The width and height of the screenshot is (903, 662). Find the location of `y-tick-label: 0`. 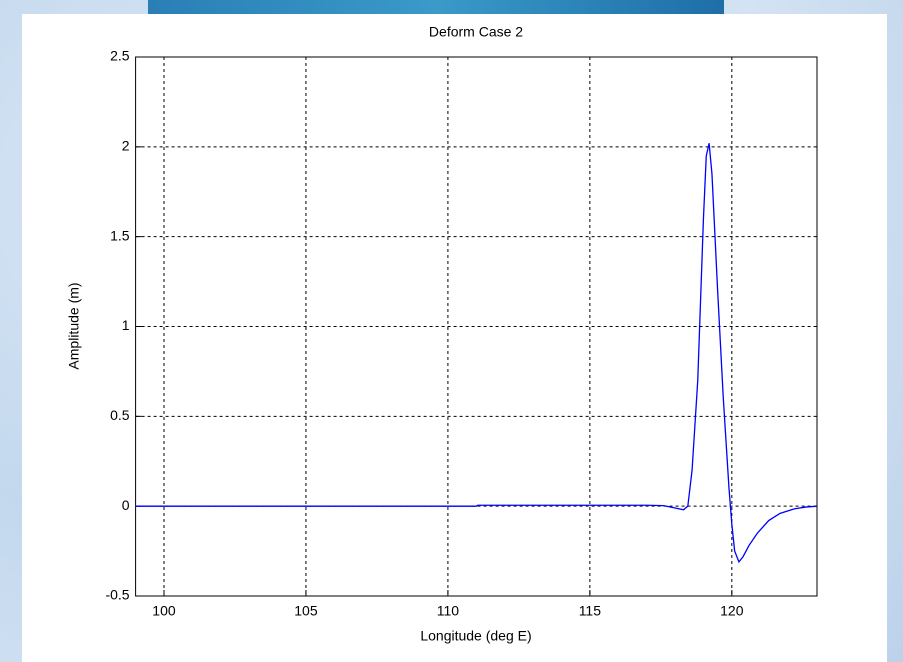

y-tick-label: 0 is located at coordinates (126, 505).